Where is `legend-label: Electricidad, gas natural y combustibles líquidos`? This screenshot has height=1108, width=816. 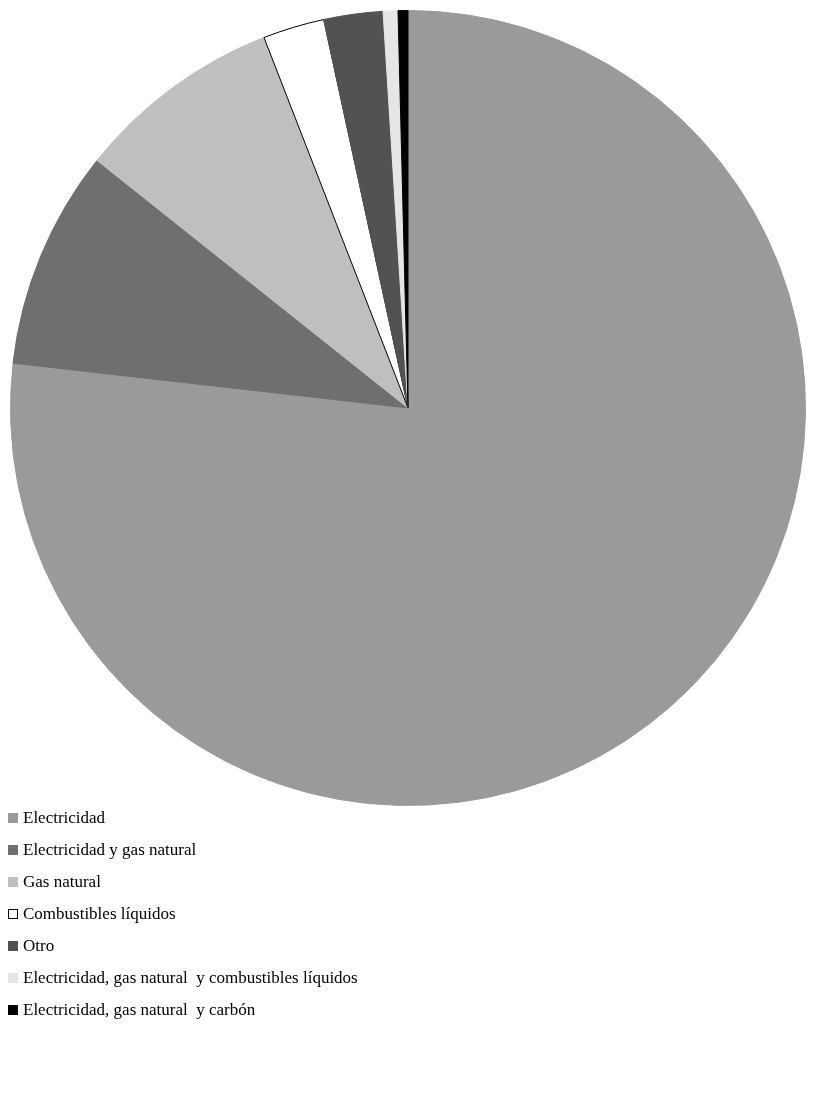 legend-label: Electricidad, gas natural y combustibles líquidos is located at coordinates (190, 978).